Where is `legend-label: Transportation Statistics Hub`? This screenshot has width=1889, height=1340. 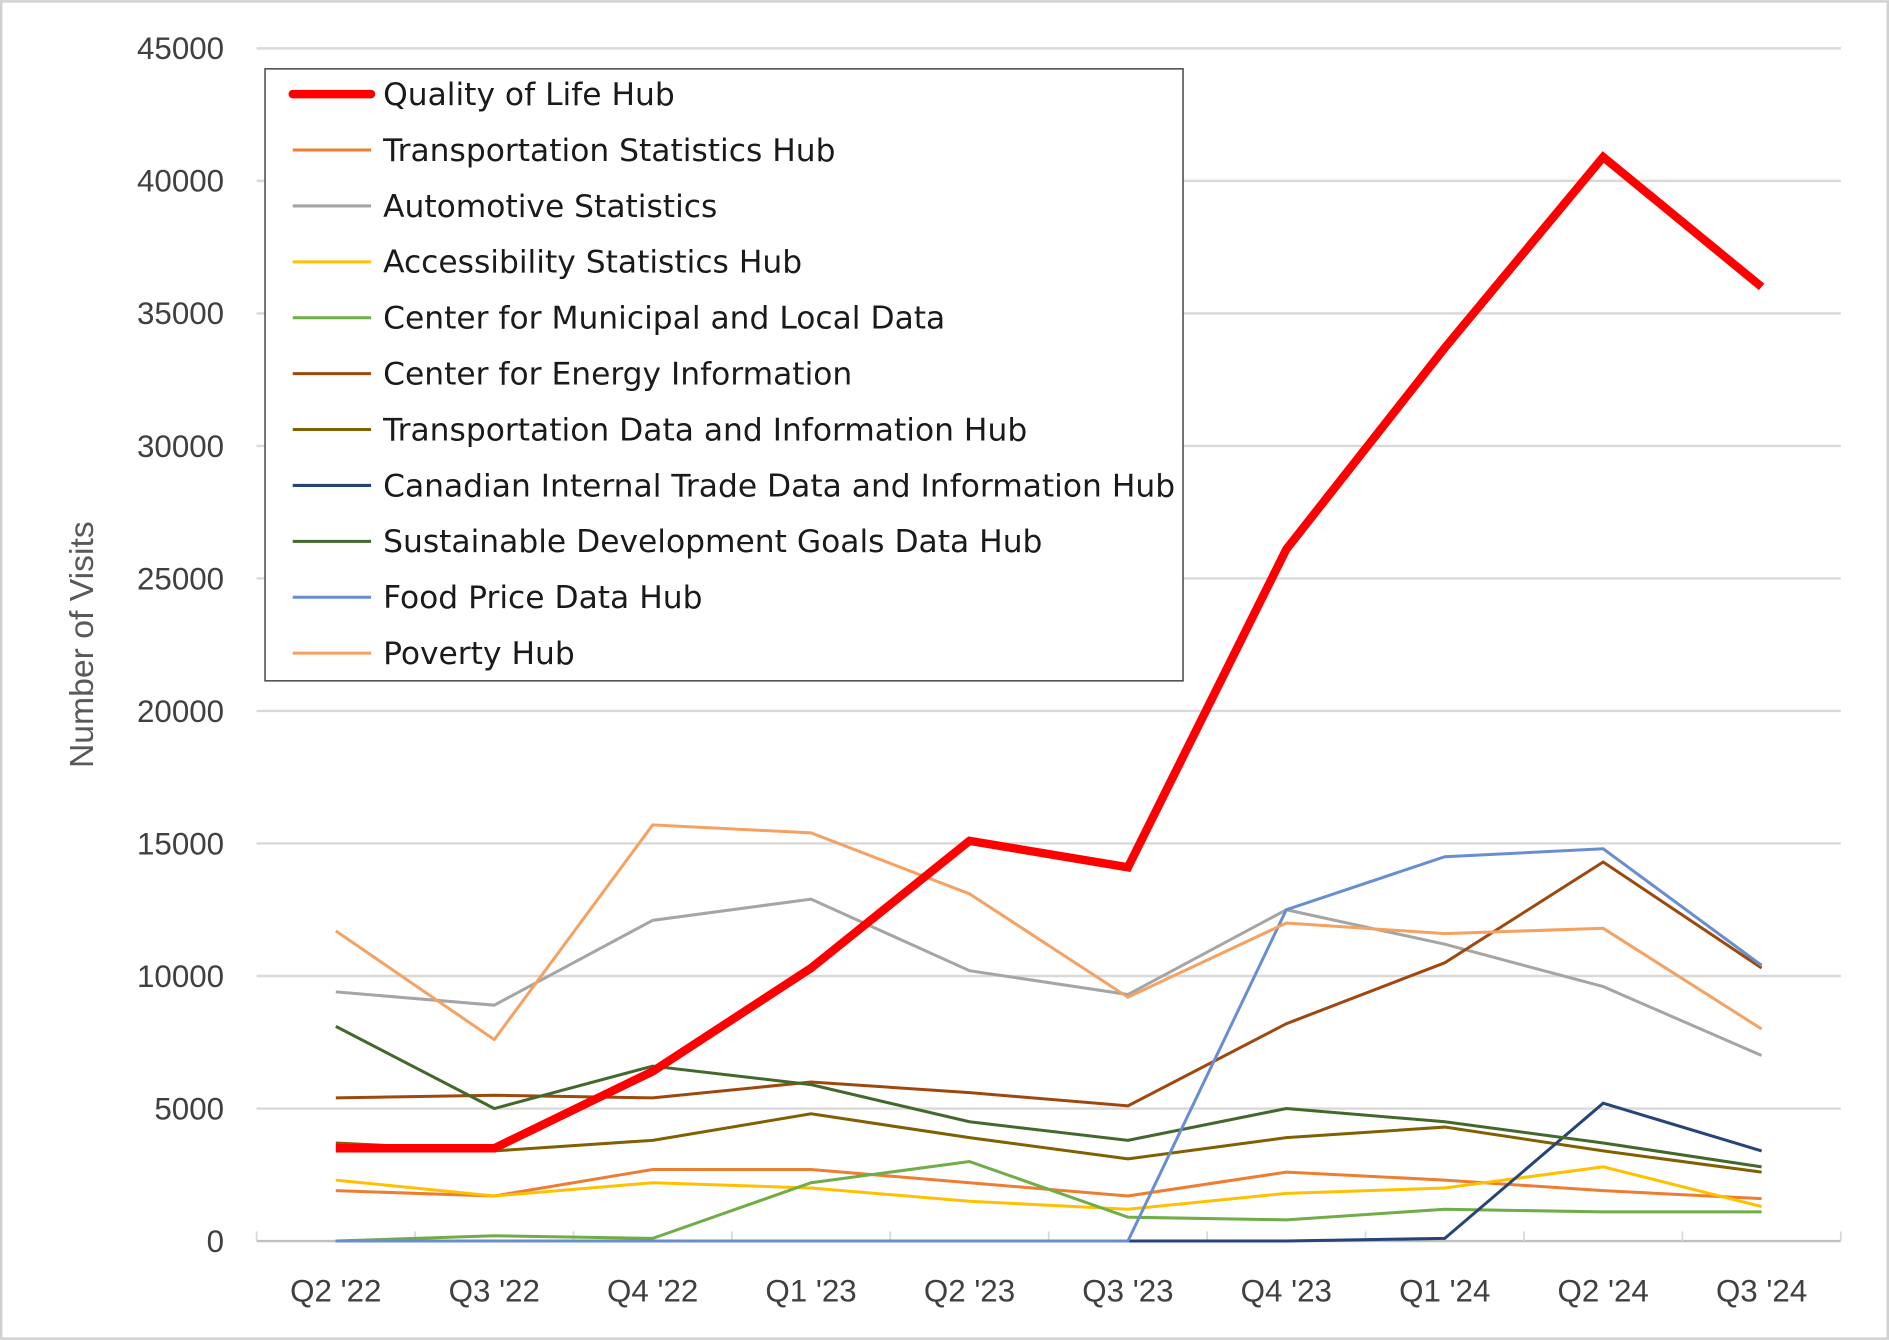 legend-label: Transportation Statistics Hub is located at coordinates (608, 151).